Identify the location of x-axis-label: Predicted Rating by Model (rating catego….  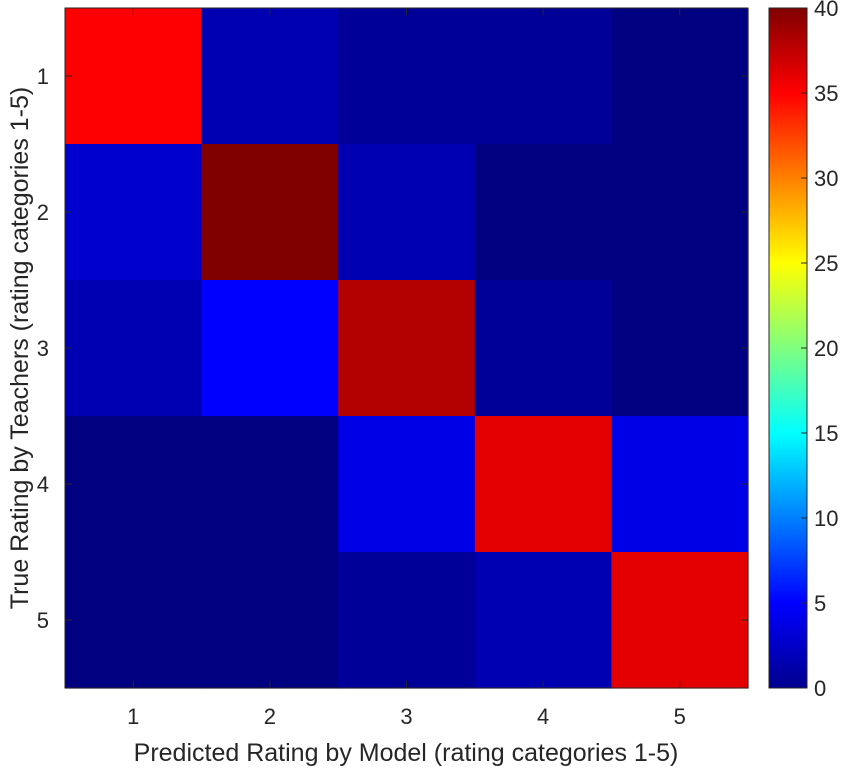
(406, 753).